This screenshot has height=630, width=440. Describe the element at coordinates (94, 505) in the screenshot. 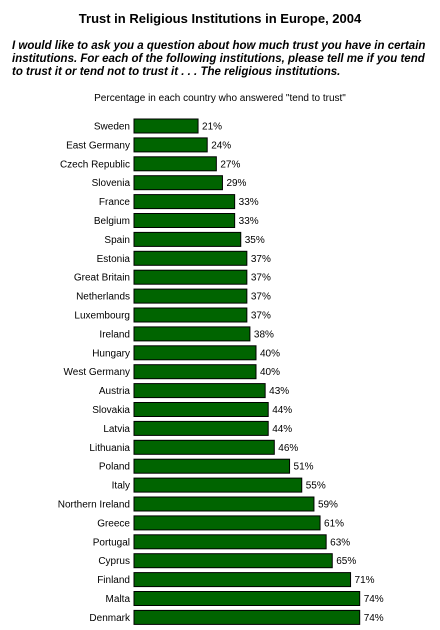

I see `category-label: Northern Ireland` at that location.